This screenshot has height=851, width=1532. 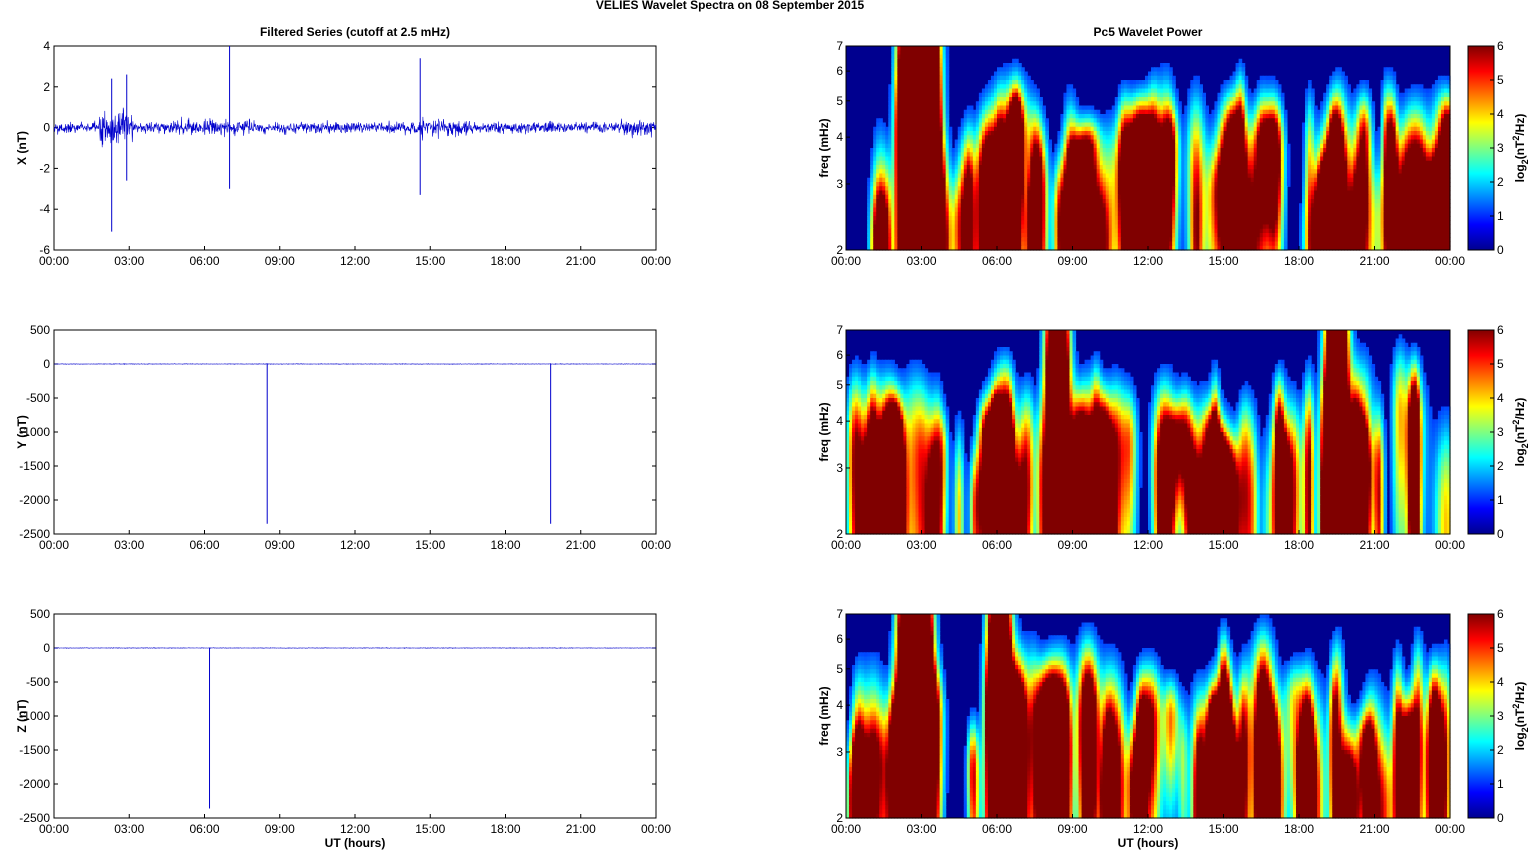 I want to click on y-axis-label: Y (nT), so click(x=22, y=432).